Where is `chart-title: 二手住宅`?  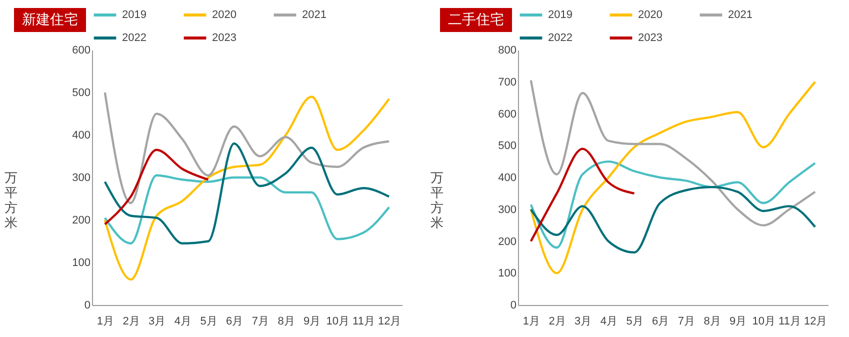
chart-title: 二手住宅 is located at coordinates (476, 20).